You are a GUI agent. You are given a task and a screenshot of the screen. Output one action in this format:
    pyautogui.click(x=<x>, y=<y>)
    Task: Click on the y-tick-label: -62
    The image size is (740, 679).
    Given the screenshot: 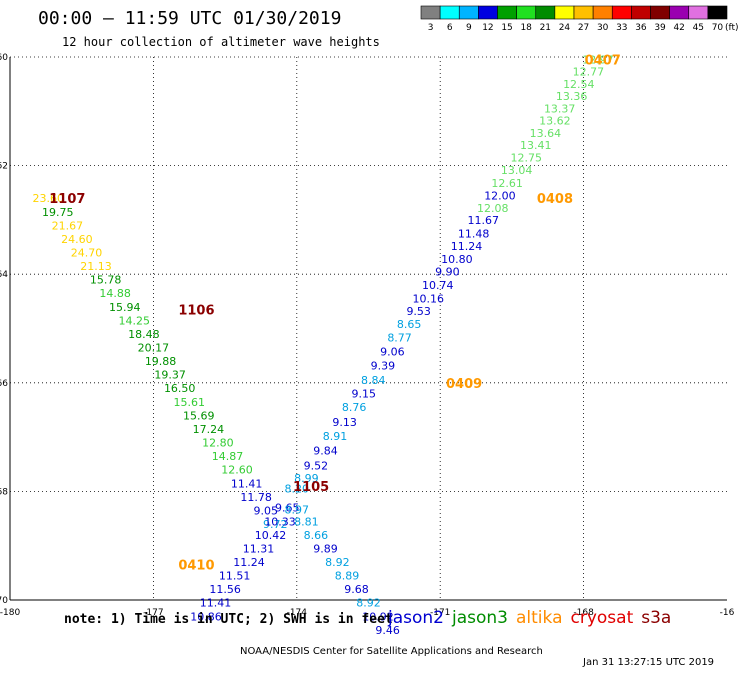 What is the action you would take?
    pyautogui.click(x=4, y=167)
    